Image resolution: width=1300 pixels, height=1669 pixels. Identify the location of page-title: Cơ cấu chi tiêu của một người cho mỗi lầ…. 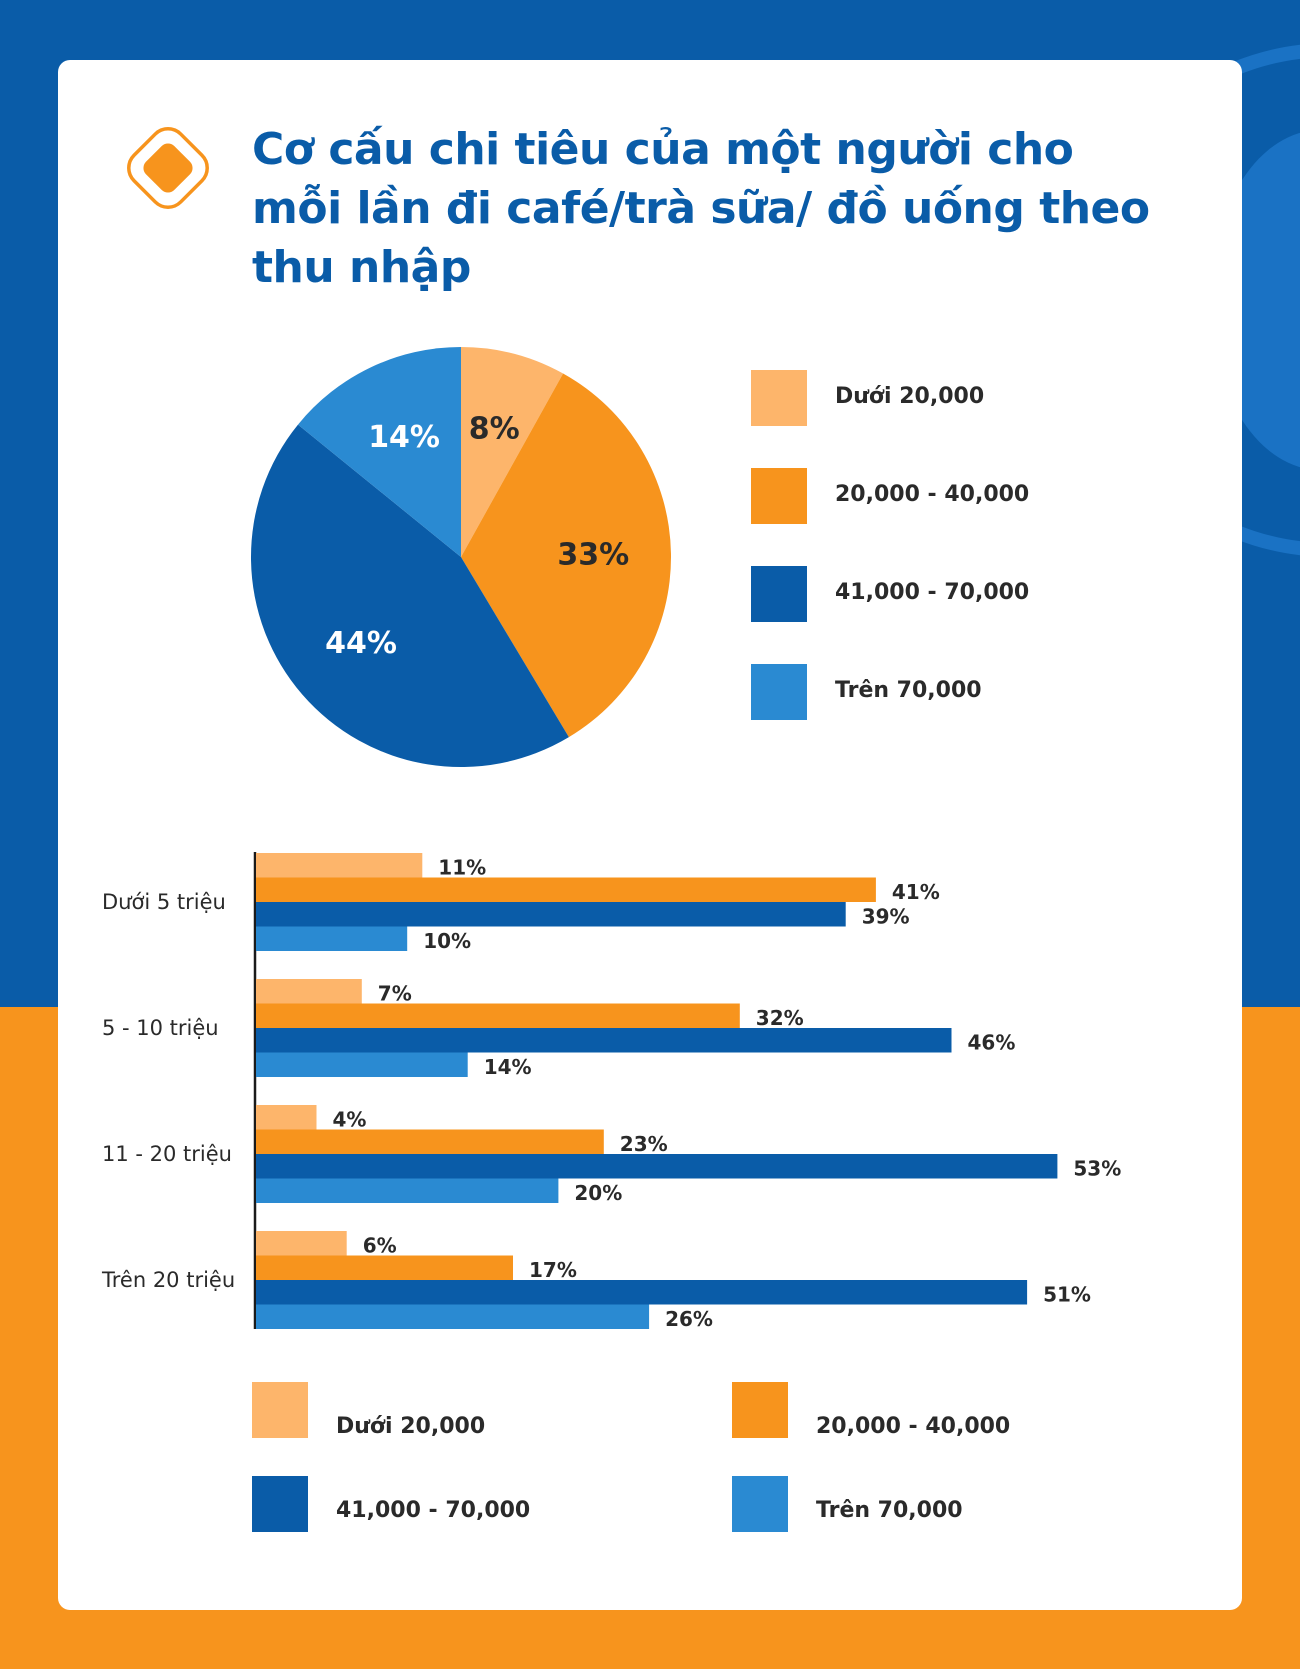
(701, 208).